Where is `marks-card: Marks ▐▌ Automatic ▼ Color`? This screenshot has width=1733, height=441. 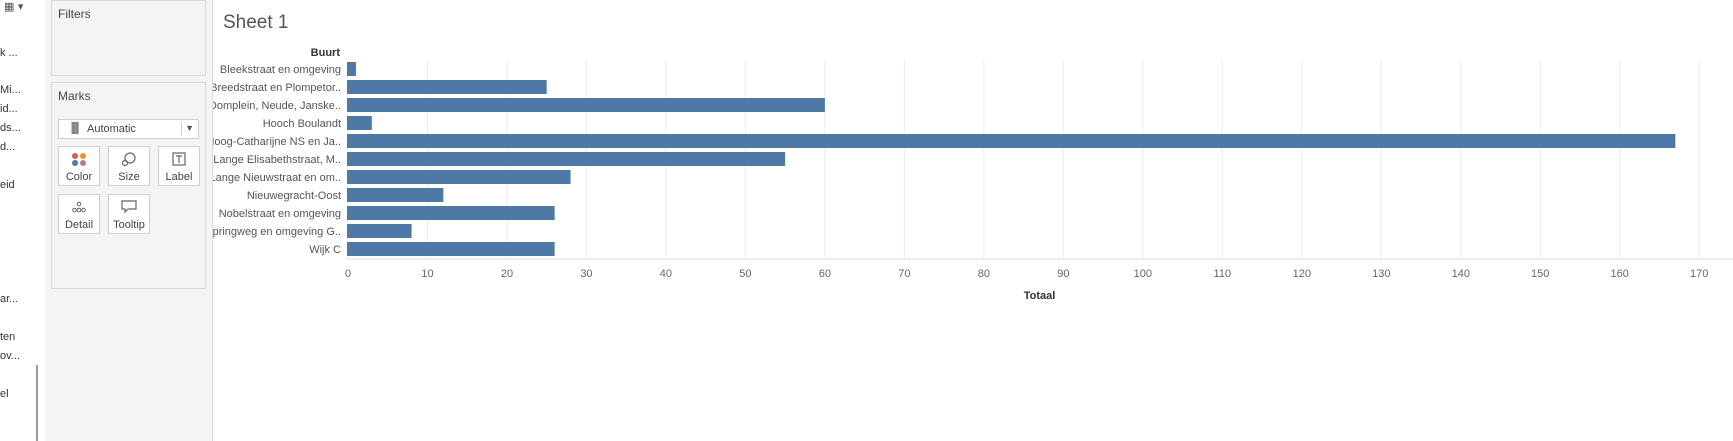 marks-card: Marks ▐▌ Automatic ▼ Color is located at coordinates (128, 185).